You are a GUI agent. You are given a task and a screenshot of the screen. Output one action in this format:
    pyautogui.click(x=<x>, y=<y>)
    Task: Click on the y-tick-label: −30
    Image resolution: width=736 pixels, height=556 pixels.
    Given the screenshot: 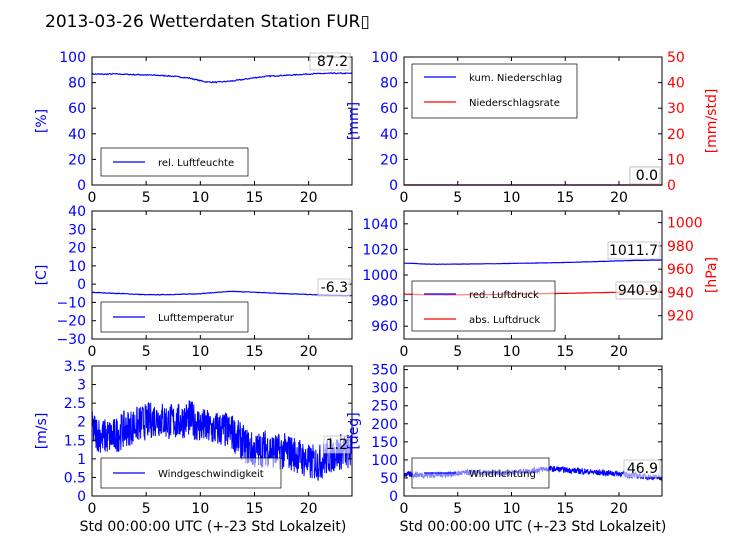 What is the action you would take?
    pyautogui.click(x=71, y=340)
    